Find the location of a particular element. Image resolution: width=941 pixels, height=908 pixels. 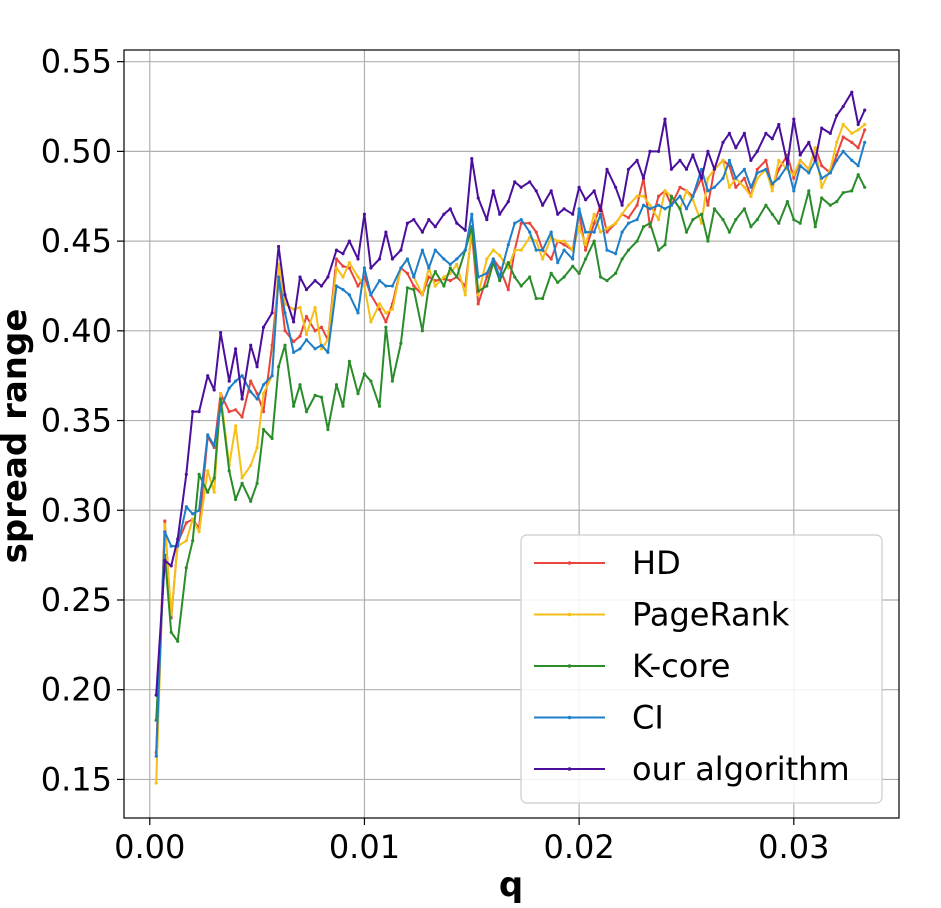

y-axis: 0.15 0.20 0.25 0.30 0.35 0.40 0.45 0.50 0.55 is located at coordinates (82, 420).